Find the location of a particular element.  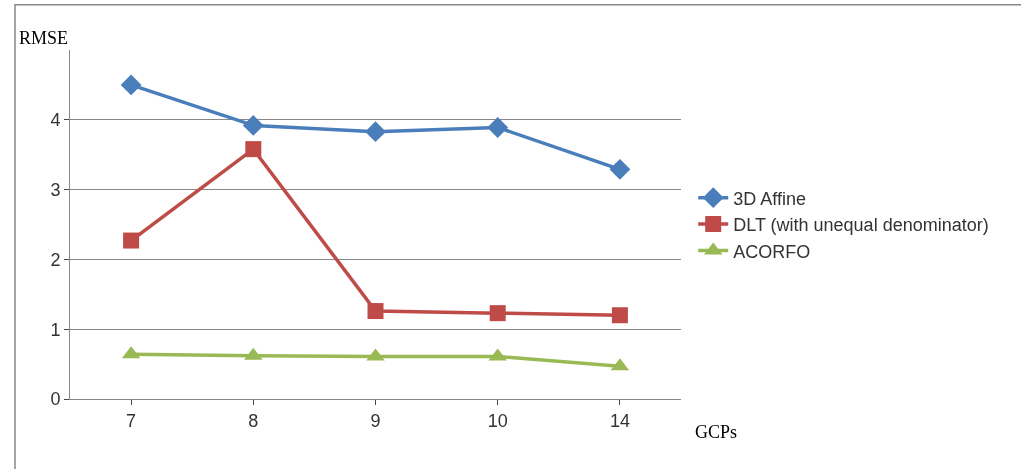

x-tick-label: 14 is located at coordinates (619, 420).